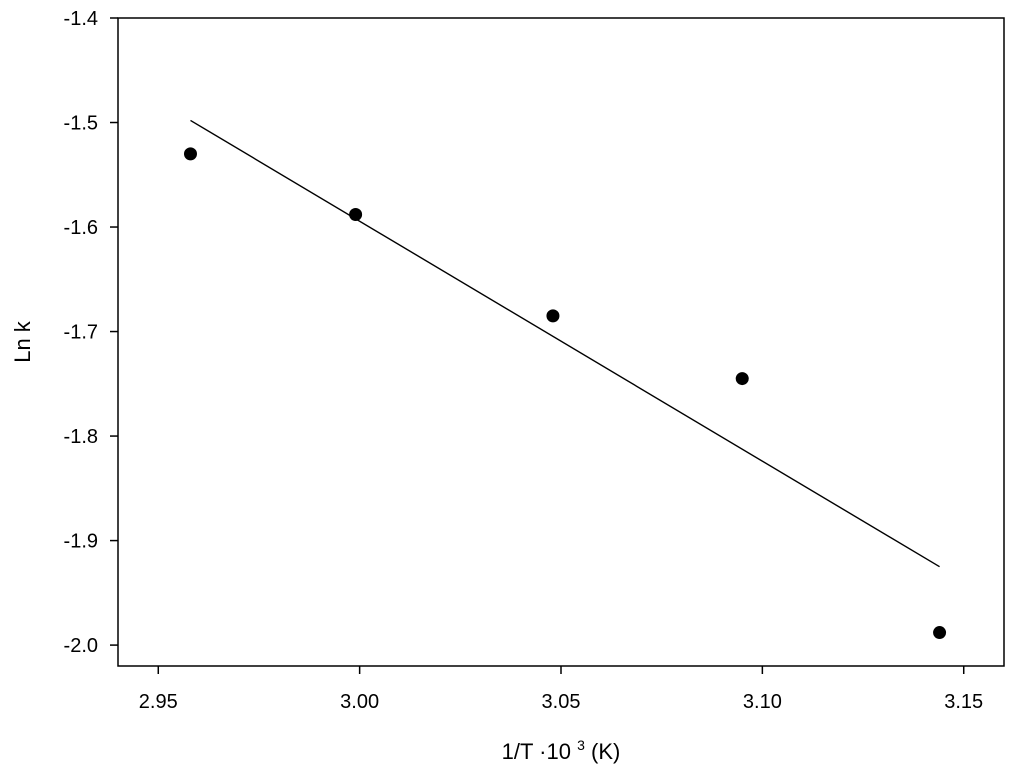 The height and width of the screenshot is (779, 1024). I want to click on y-tick-label: -1.4, so click(81, 19).